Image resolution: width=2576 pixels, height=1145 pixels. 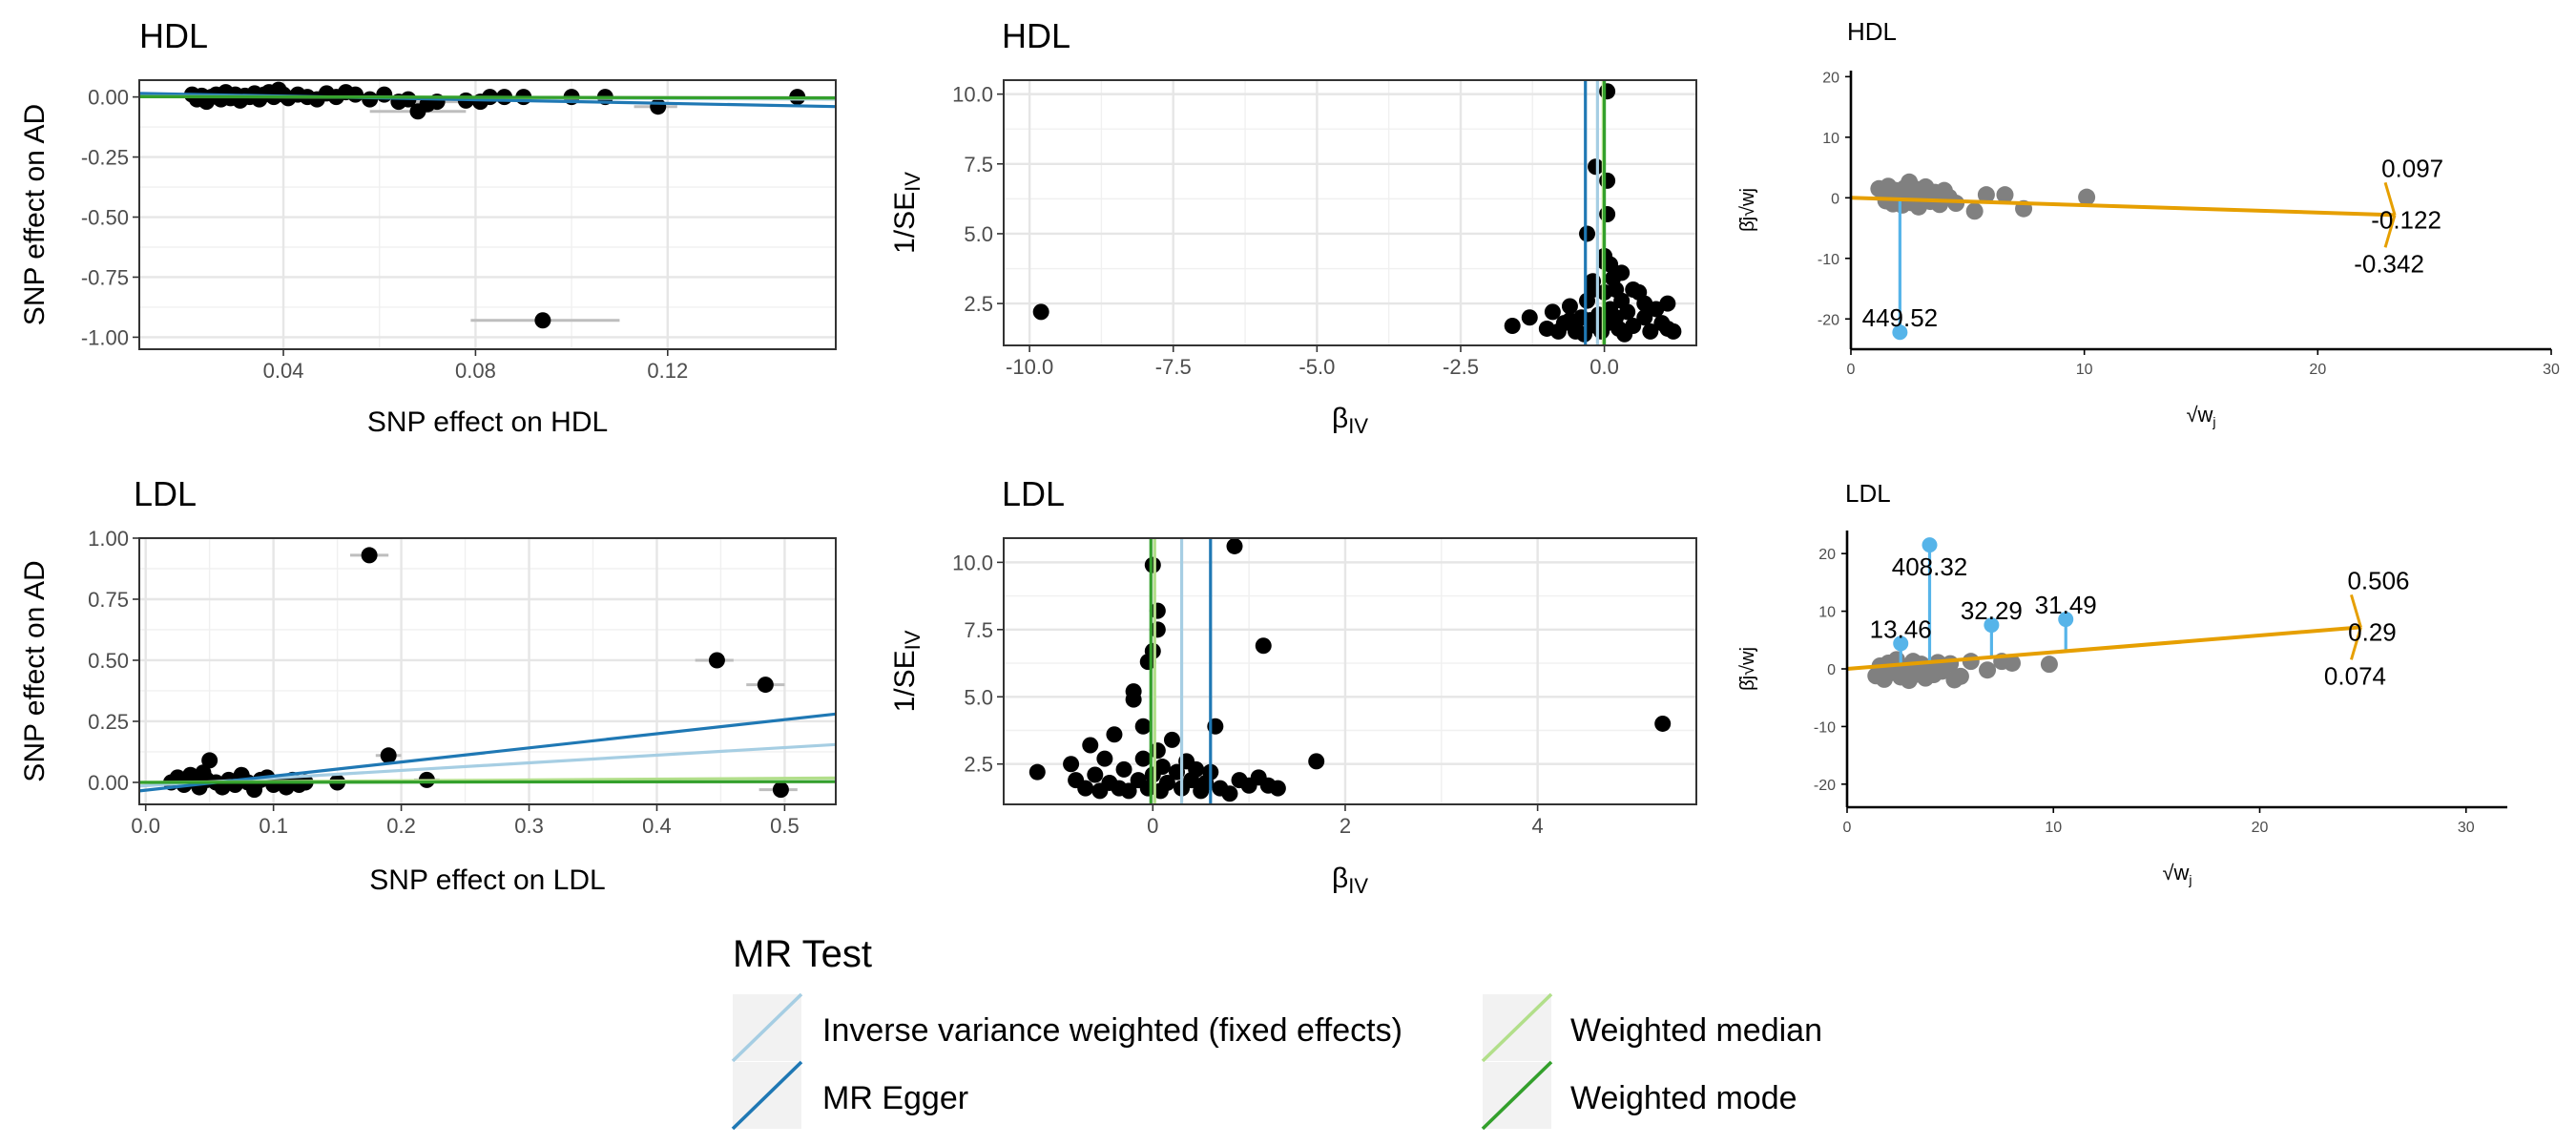 I want to click on plot-area: 449.52 0.097 -0.122 -0.342, so click(x=2146, y=247).